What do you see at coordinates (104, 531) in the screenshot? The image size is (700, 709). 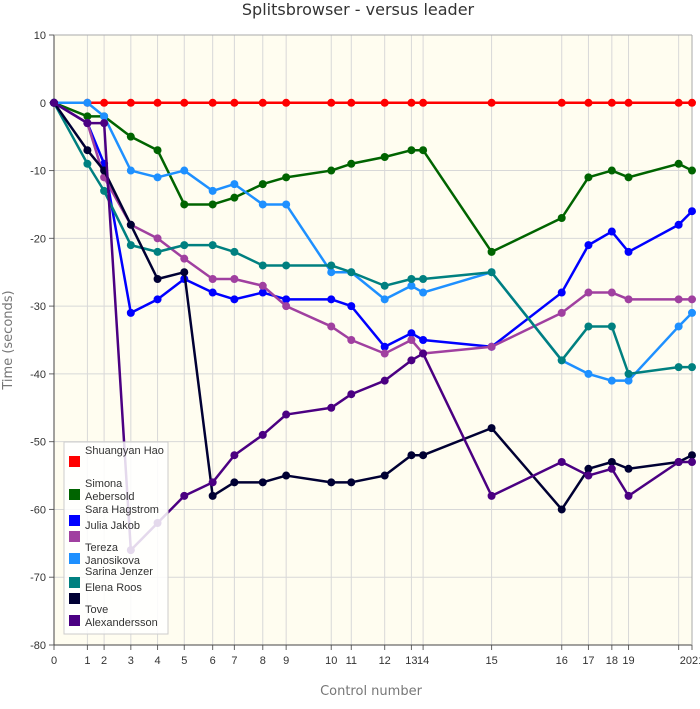 I see `legend-item: Julia Jakob` at bounding box center [104, 531].